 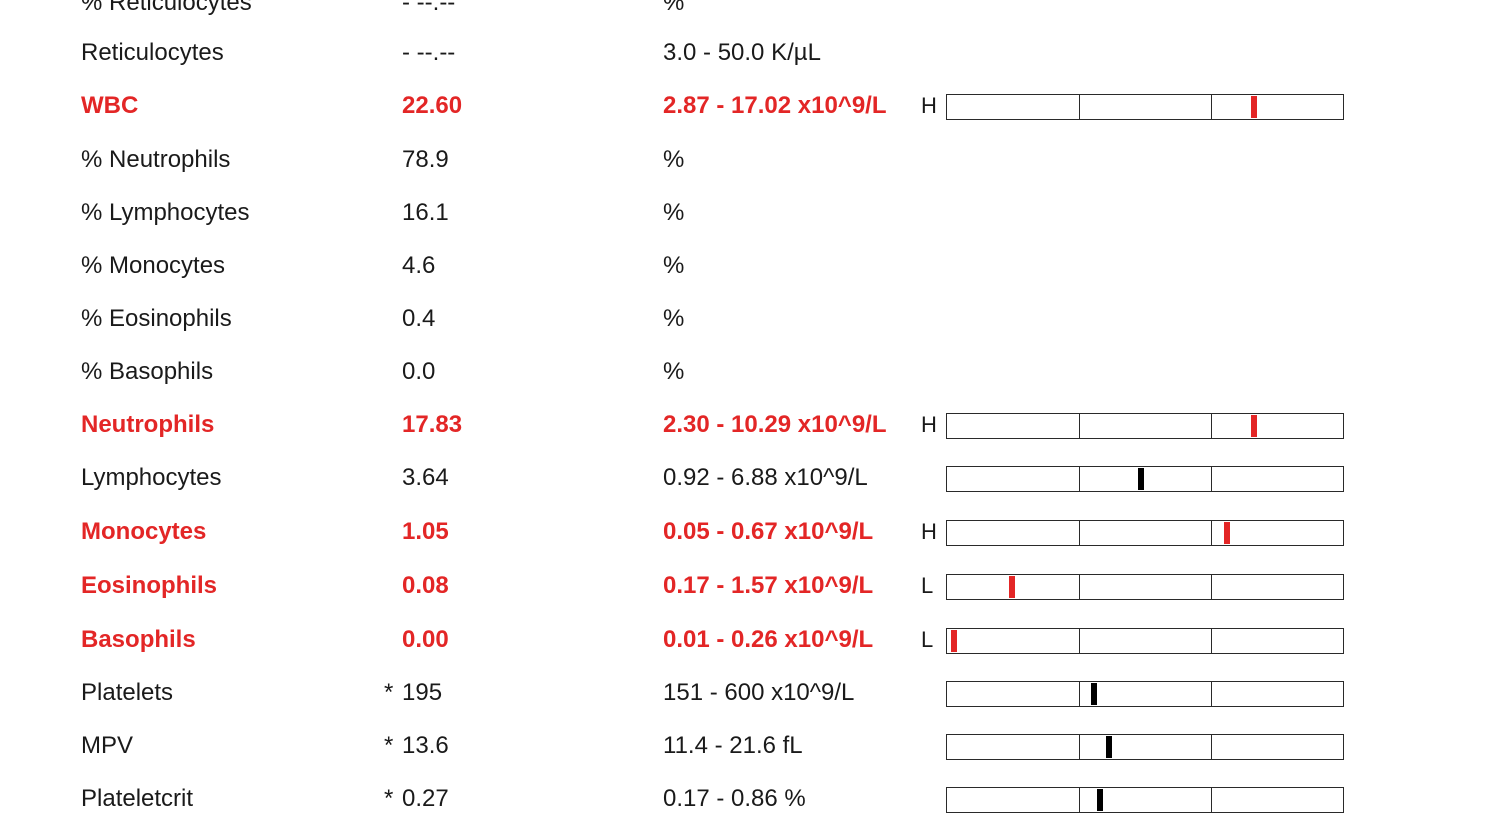 What do you see at coordinates (419, 371) in the screenshot?
I see `result-value: 0.0` at bounding box center [419, 371].